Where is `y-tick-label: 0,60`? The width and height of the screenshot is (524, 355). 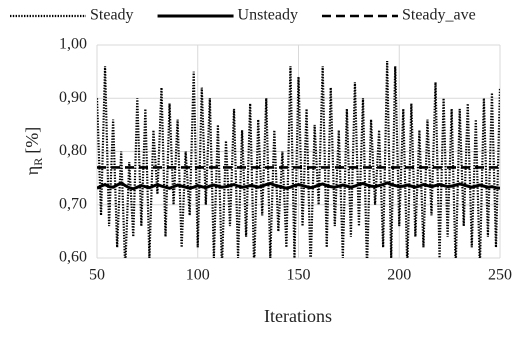 y-tick-label: 0,60 is located at coordinates (73, 257).